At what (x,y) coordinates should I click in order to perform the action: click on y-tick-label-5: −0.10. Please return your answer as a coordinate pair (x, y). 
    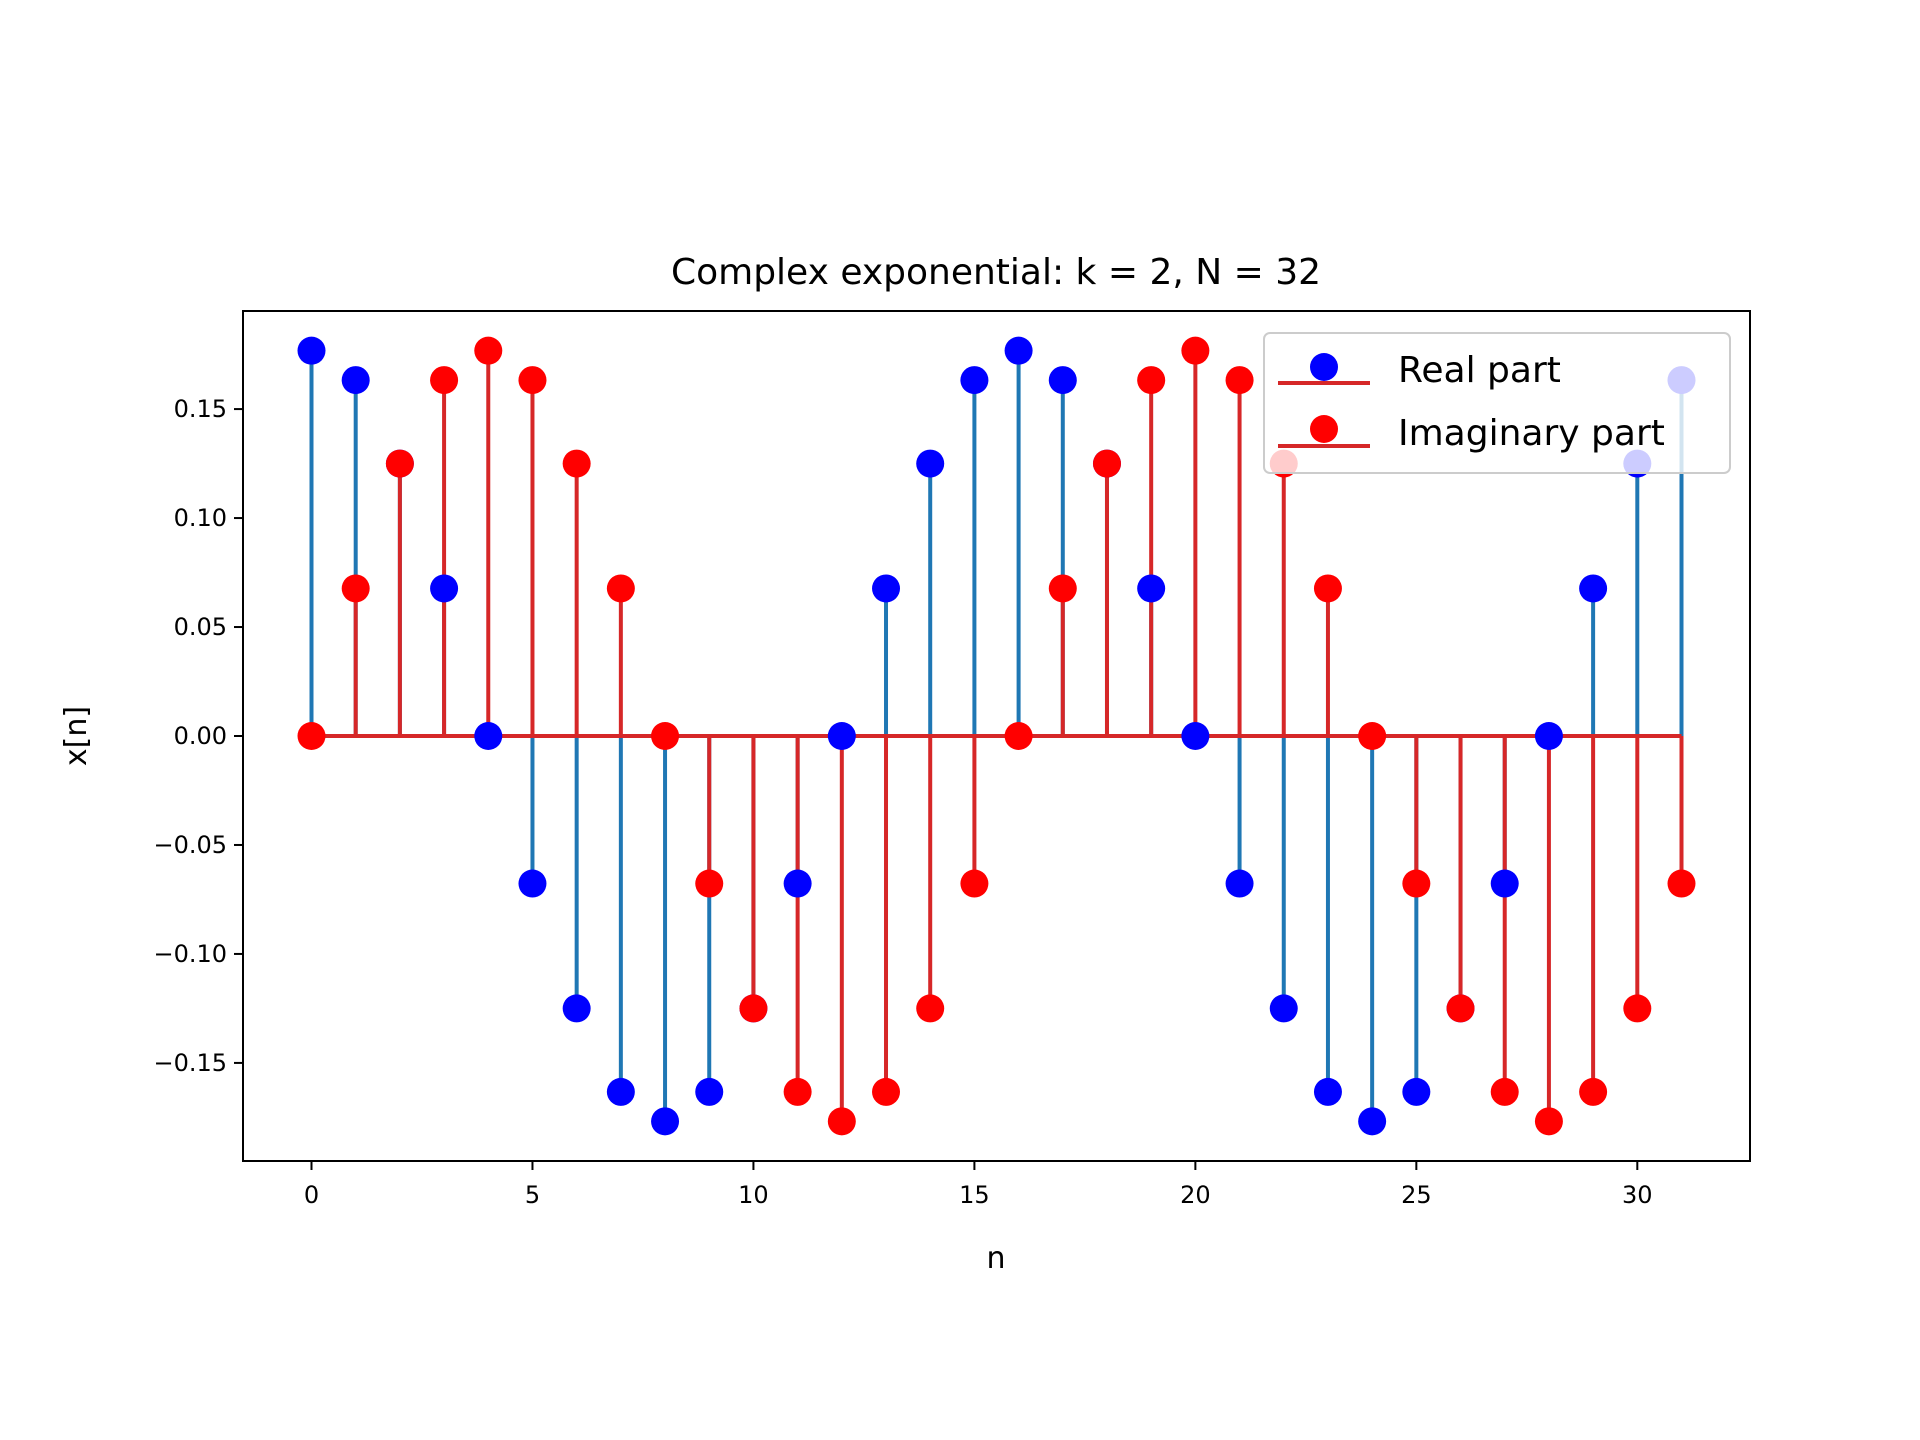
    Looking at the image, I should click on (190, 954).